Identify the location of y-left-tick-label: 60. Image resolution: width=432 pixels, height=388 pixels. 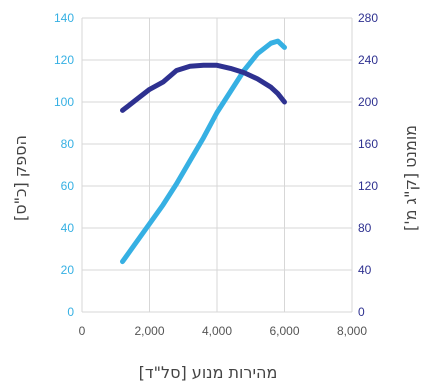
(68, 186).